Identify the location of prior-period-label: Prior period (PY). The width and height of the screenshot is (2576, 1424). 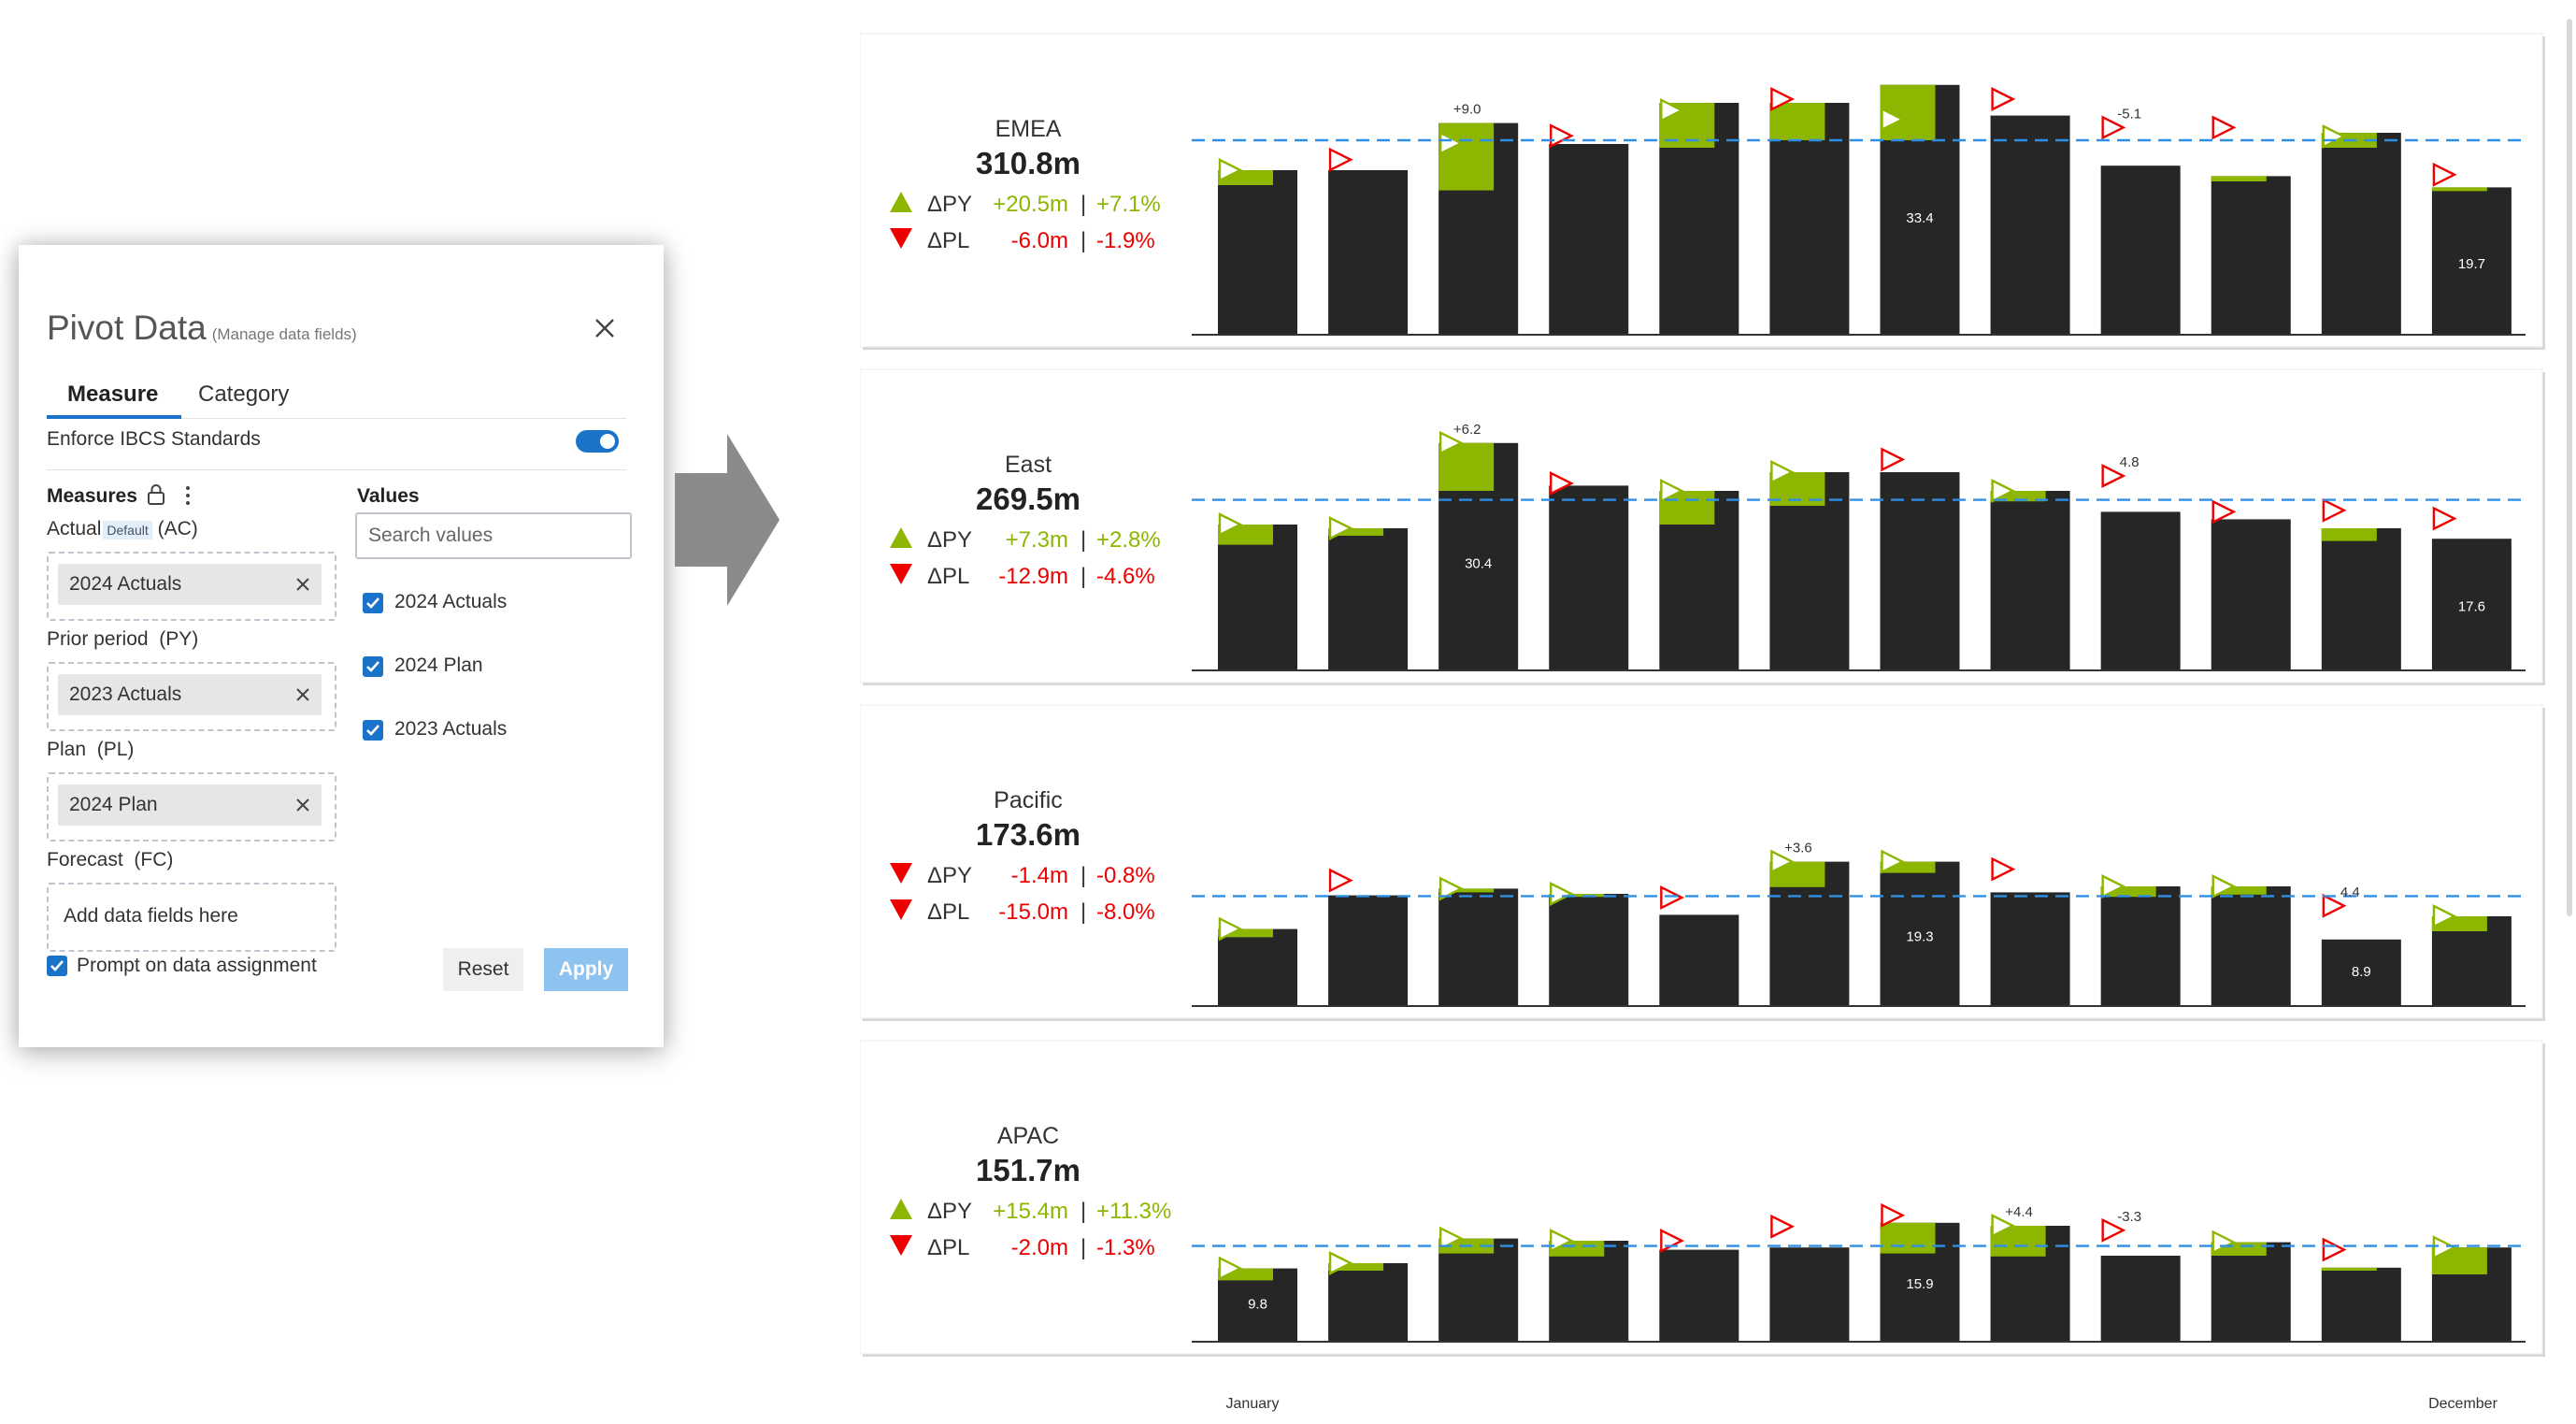
(122, 639).